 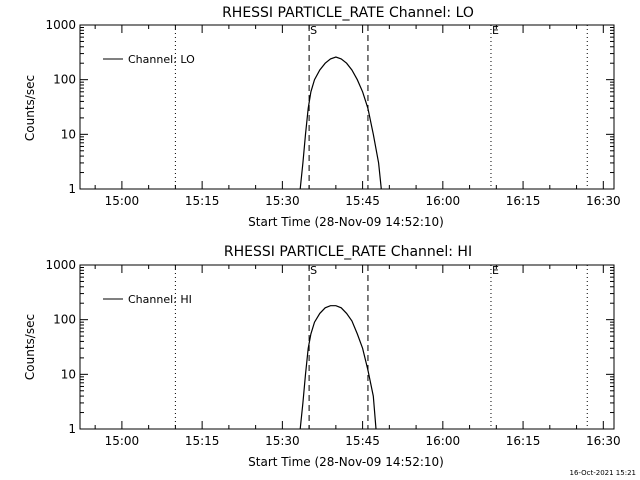 What do you see at coordinates (603, 473) in the screenshot?
I see `footer-timestamp: 16-Oct-2021 15:21` at bounding box center [603, 473].